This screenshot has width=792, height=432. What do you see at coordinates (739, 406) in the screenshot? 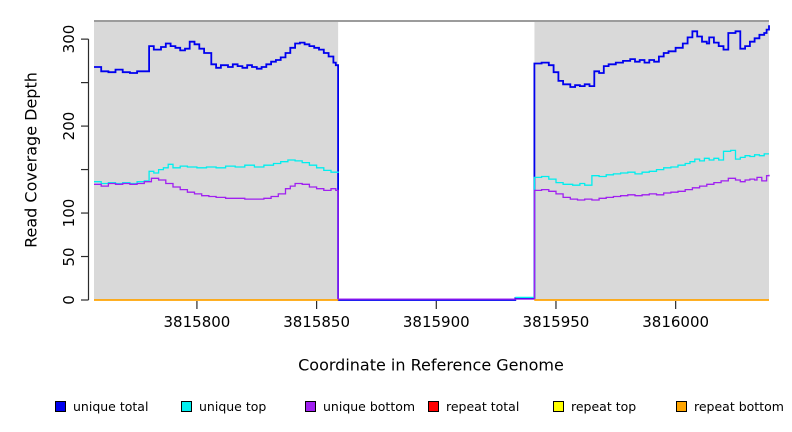
I see `legend-label: repeat bottom` at bounding box center [739, 406].